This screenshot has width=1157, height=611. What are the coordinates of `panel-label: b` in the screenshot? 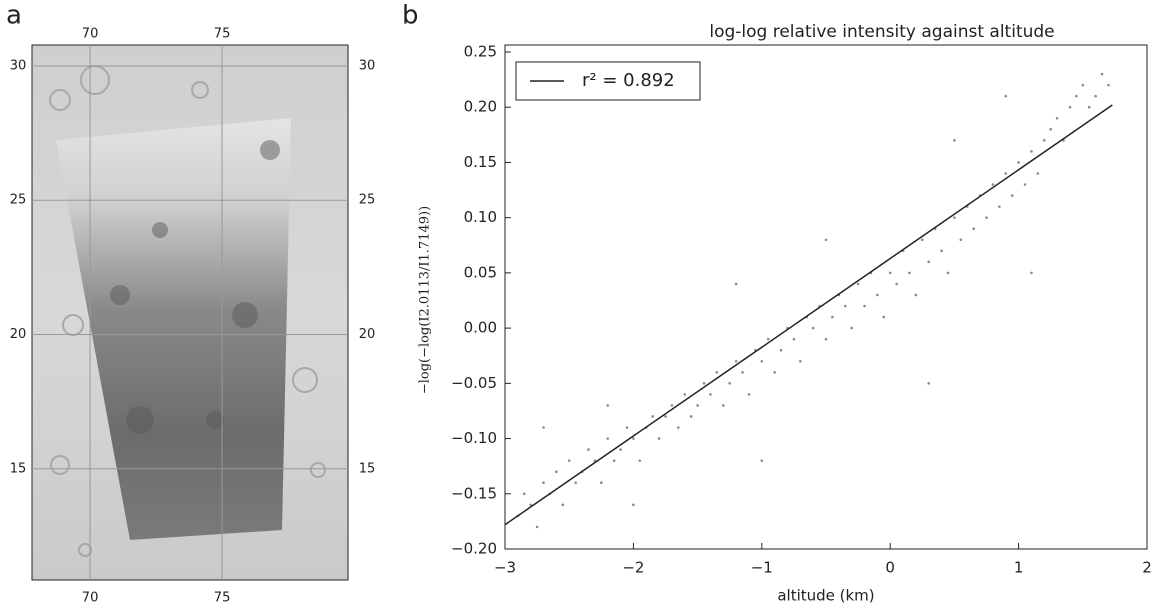 It's located at (410, 16).